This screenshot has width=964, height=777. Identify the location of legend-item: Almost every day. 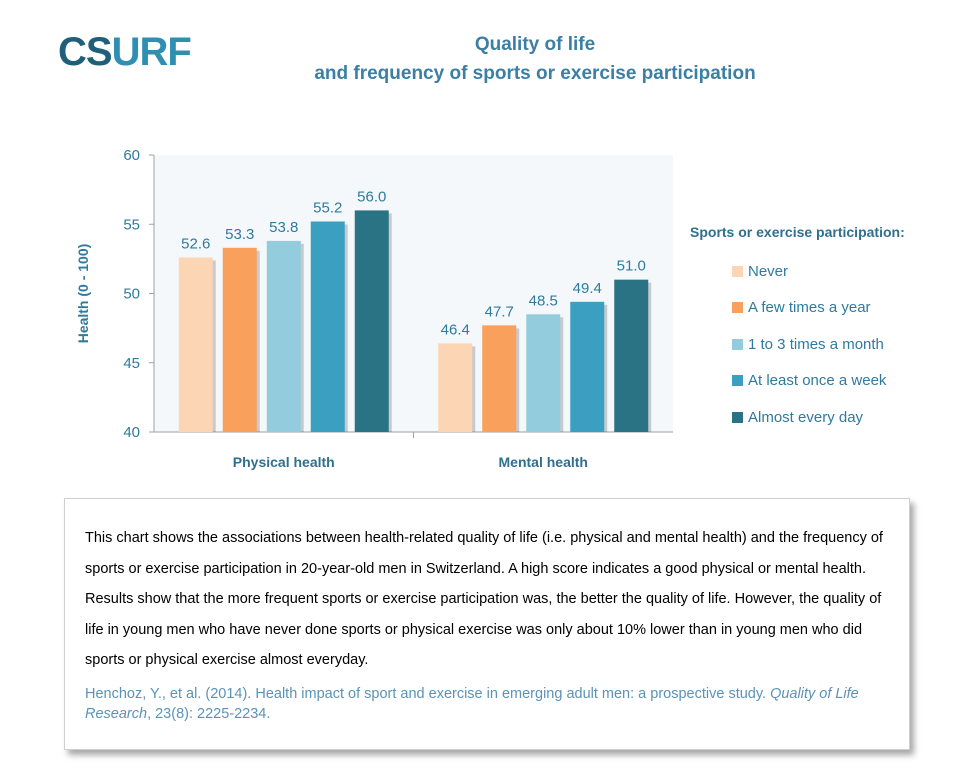
(797, 417).